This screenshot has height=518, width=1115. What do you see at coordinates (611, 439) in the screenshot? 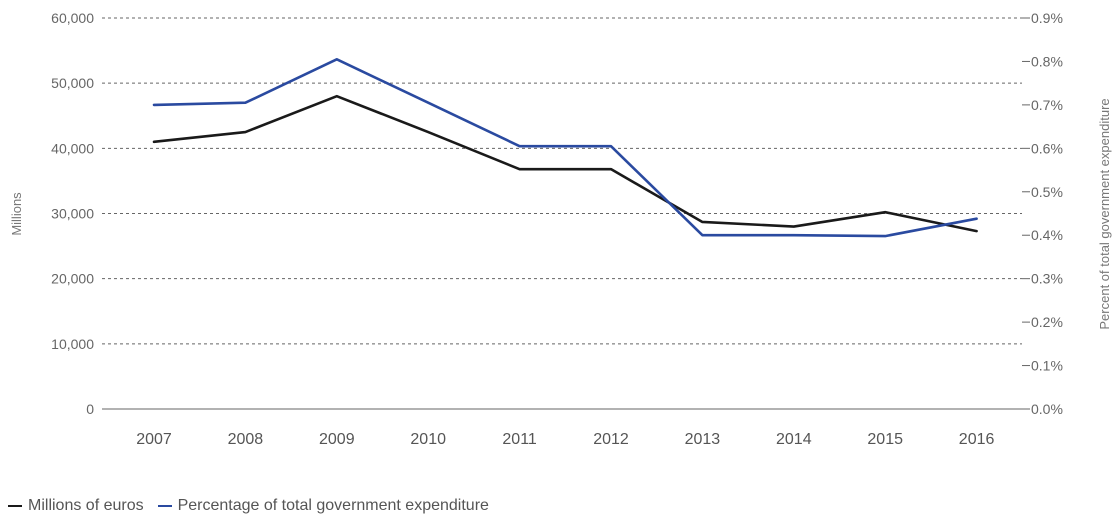
I see `x-tick-label: 2012` at bounding box center [611, 439].